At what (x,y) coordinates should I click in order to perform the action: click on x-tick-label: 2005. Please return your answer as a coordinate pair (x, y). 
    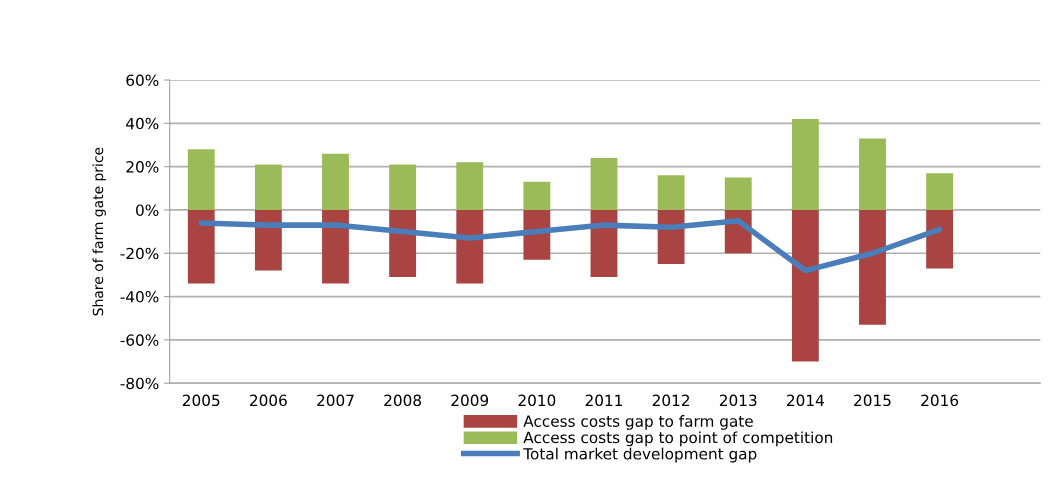
    Looking at the image, I should click on (201, 400).